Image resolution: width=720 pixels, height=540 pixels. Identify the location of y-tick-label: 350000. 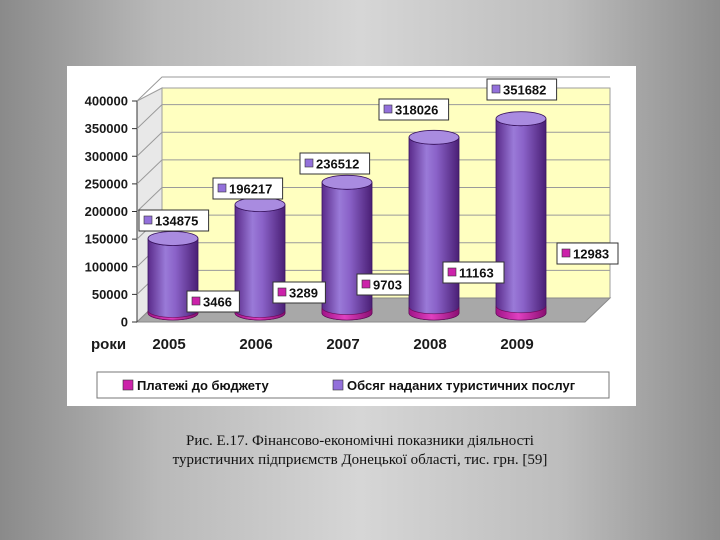
(106, 128).